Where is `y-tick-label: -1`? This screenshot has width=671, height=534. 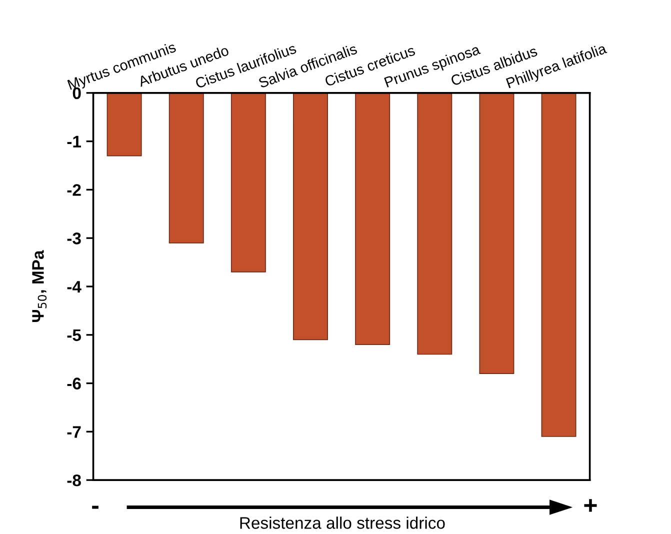 y-tick-label: -1 is located at coordinates (74, 142).